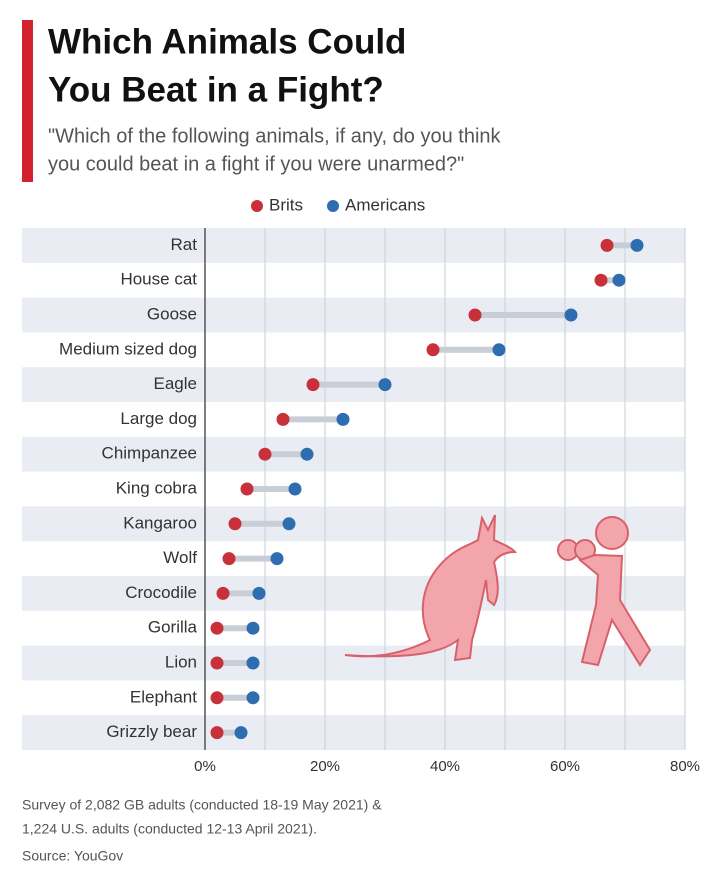 Image resolution: width=720 pixels, height=875 pixels. What do you see at coordinates (445, 766) in the screenshot?
I see `x-tick-label: 40%` at bounding box center [445, 766].